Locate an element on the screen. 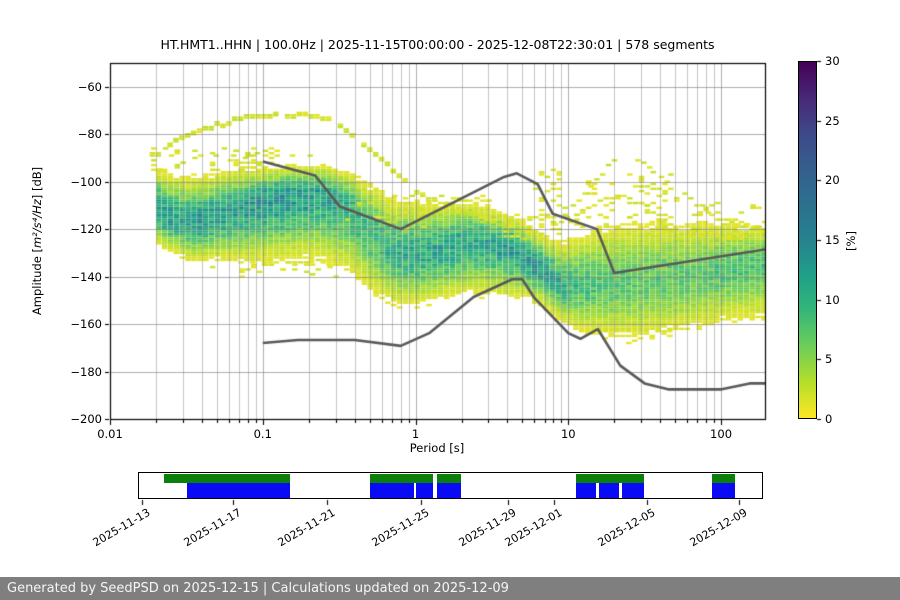 Image resolution: width=900 pixels, height=600 pixels. y-tick-label: −180 is located at coordinates (86, 371).